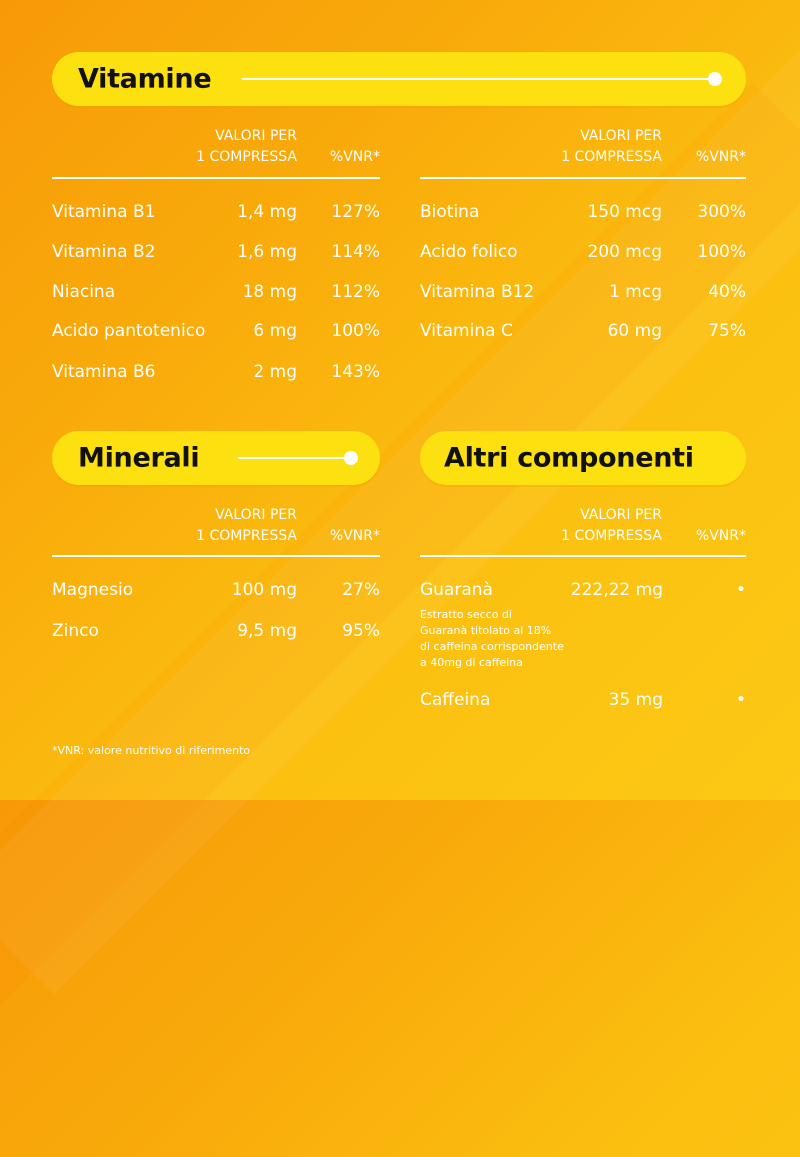 This screenshot has width=800, height=1157. I want to click on nutrient-vnr: 112%, so click(355, 292).